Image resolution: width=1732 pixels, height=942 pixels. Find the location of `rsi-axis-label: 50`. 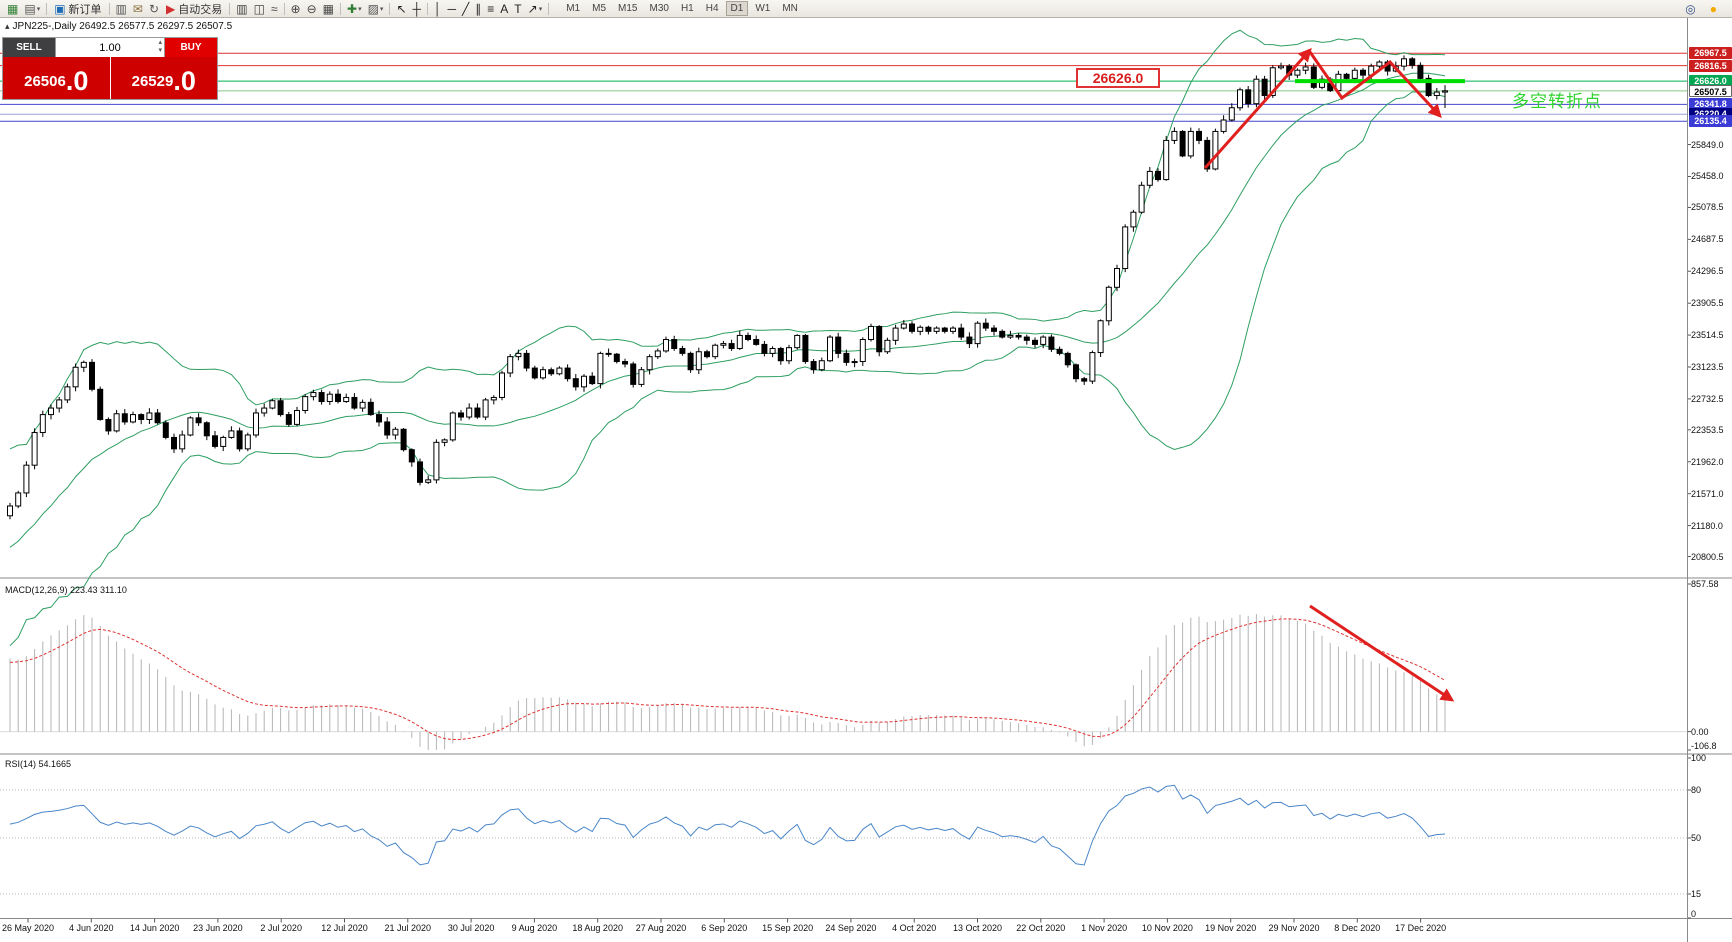

rsi-axis-label: 50 is located at coordinates (1696, 838).